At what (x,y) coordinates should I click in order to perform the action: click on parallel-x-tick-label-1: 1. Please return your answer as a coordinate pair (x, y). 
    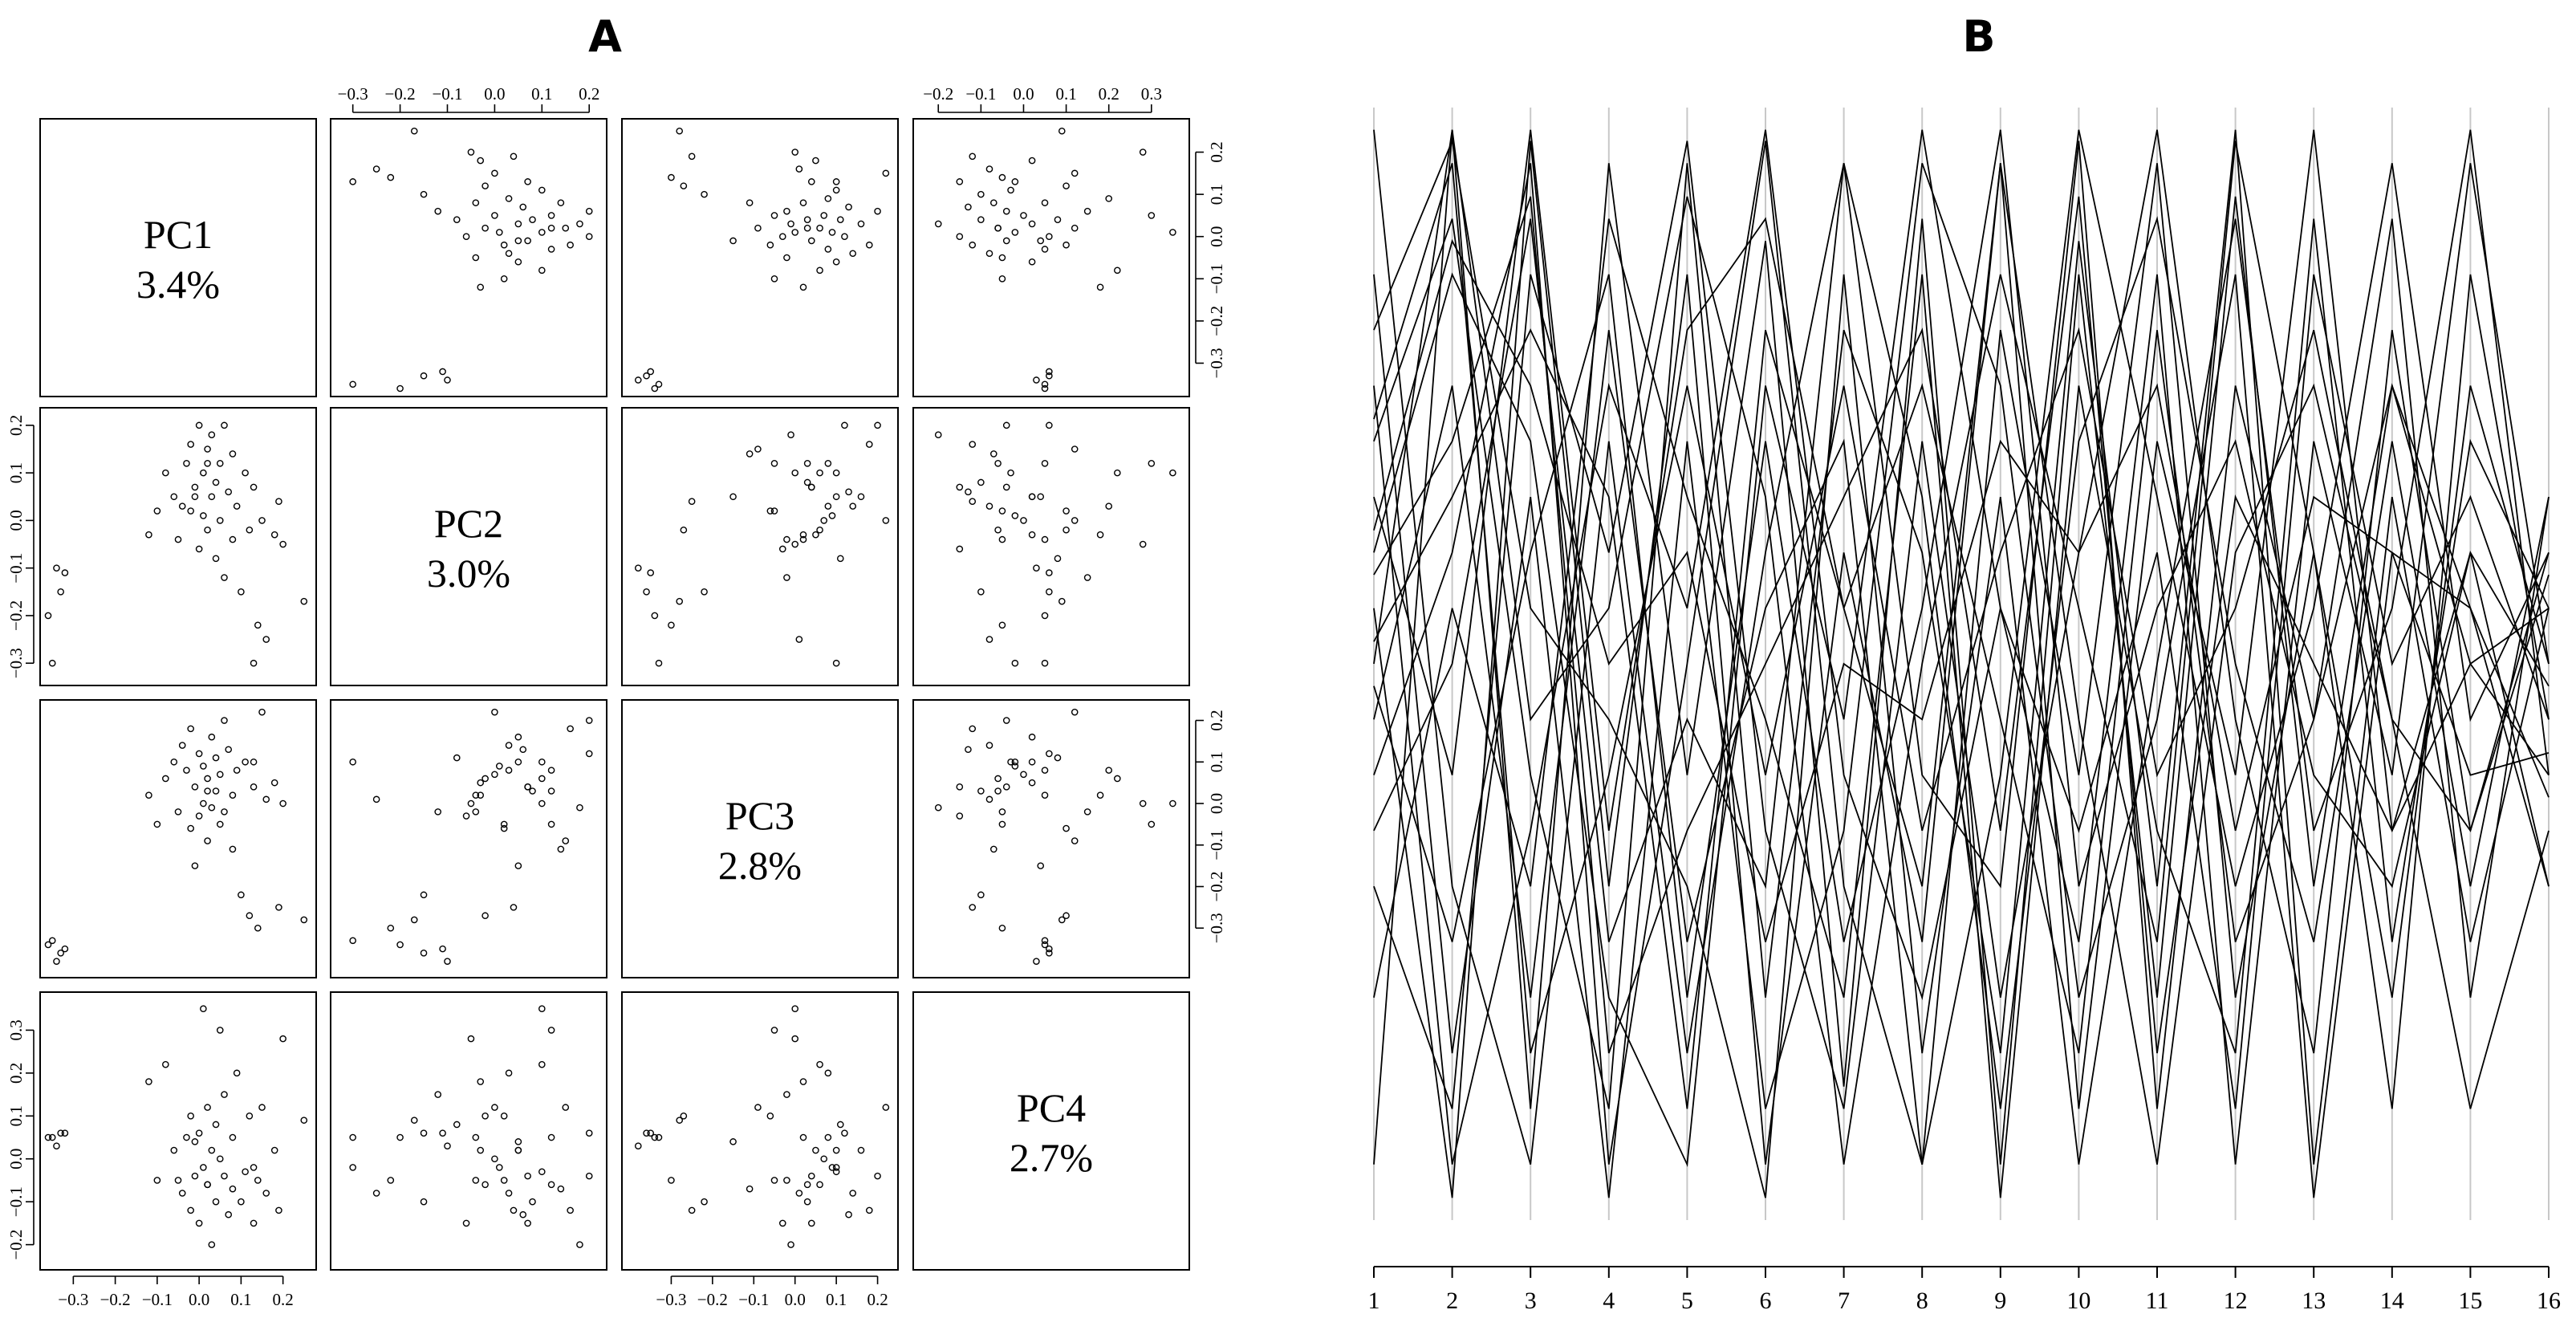
    Looking at the image, I should click on (1374, 1300).